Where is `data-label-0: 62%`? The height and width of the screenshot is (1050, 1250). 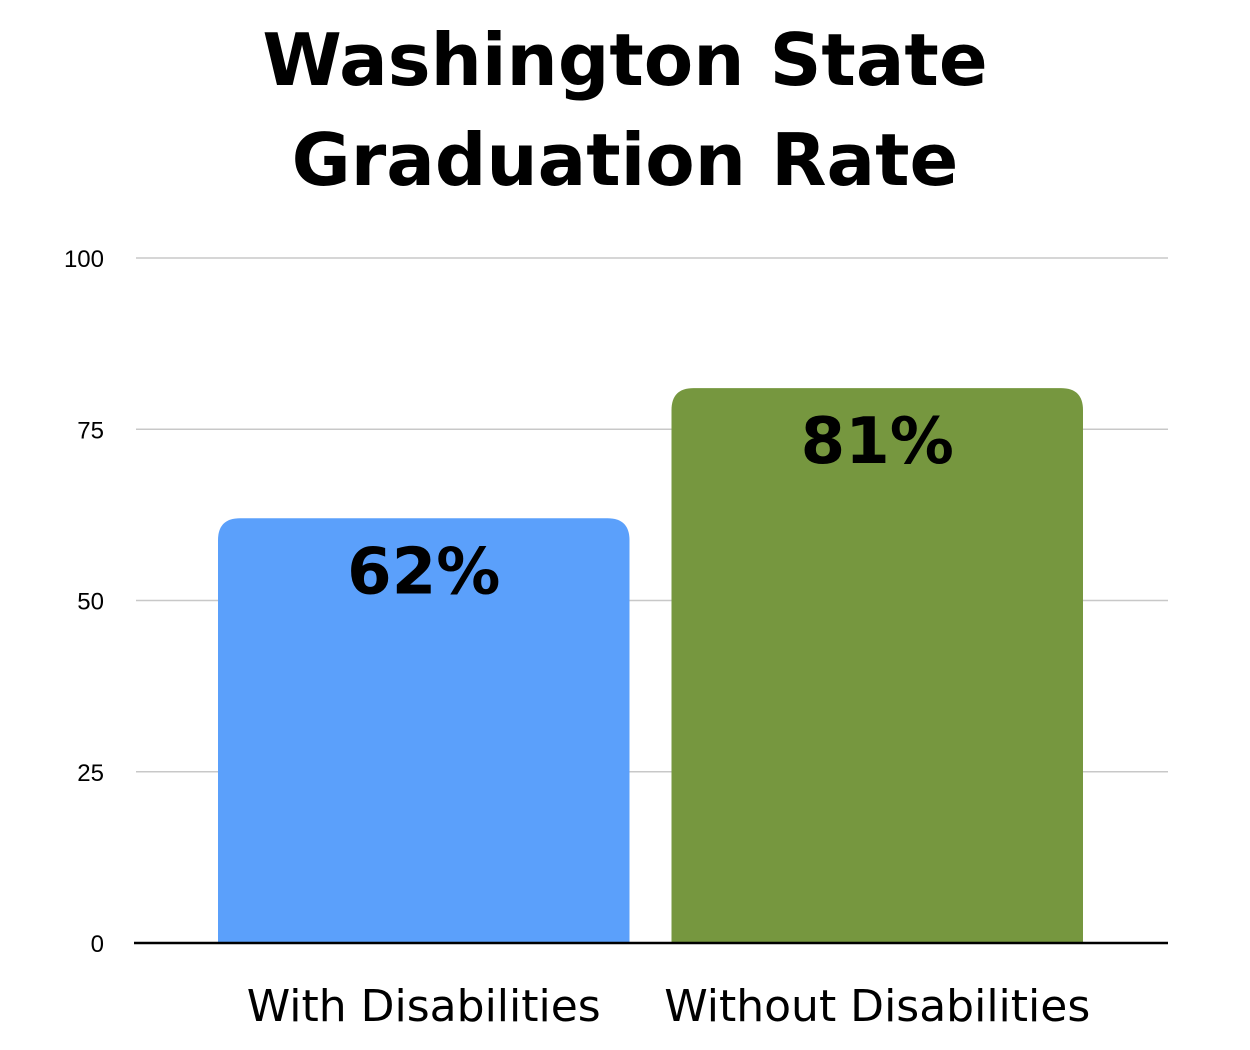
data-label-0: 62% is located at coordinates (423, 572).